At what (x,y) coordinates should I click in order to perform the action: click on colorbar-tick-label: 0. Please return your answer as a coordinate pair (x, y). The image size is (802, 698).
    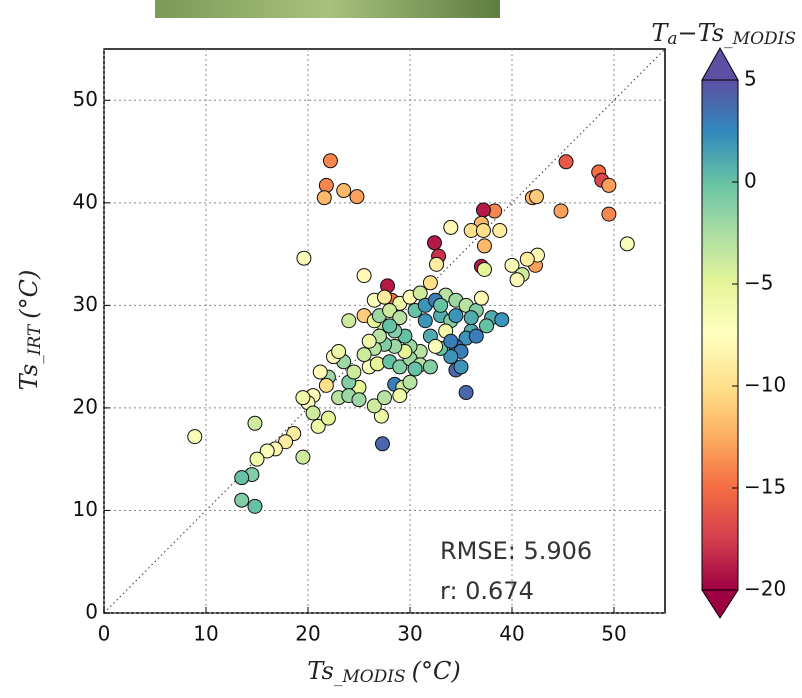
    Looking at the image, I should click on (750, 181).